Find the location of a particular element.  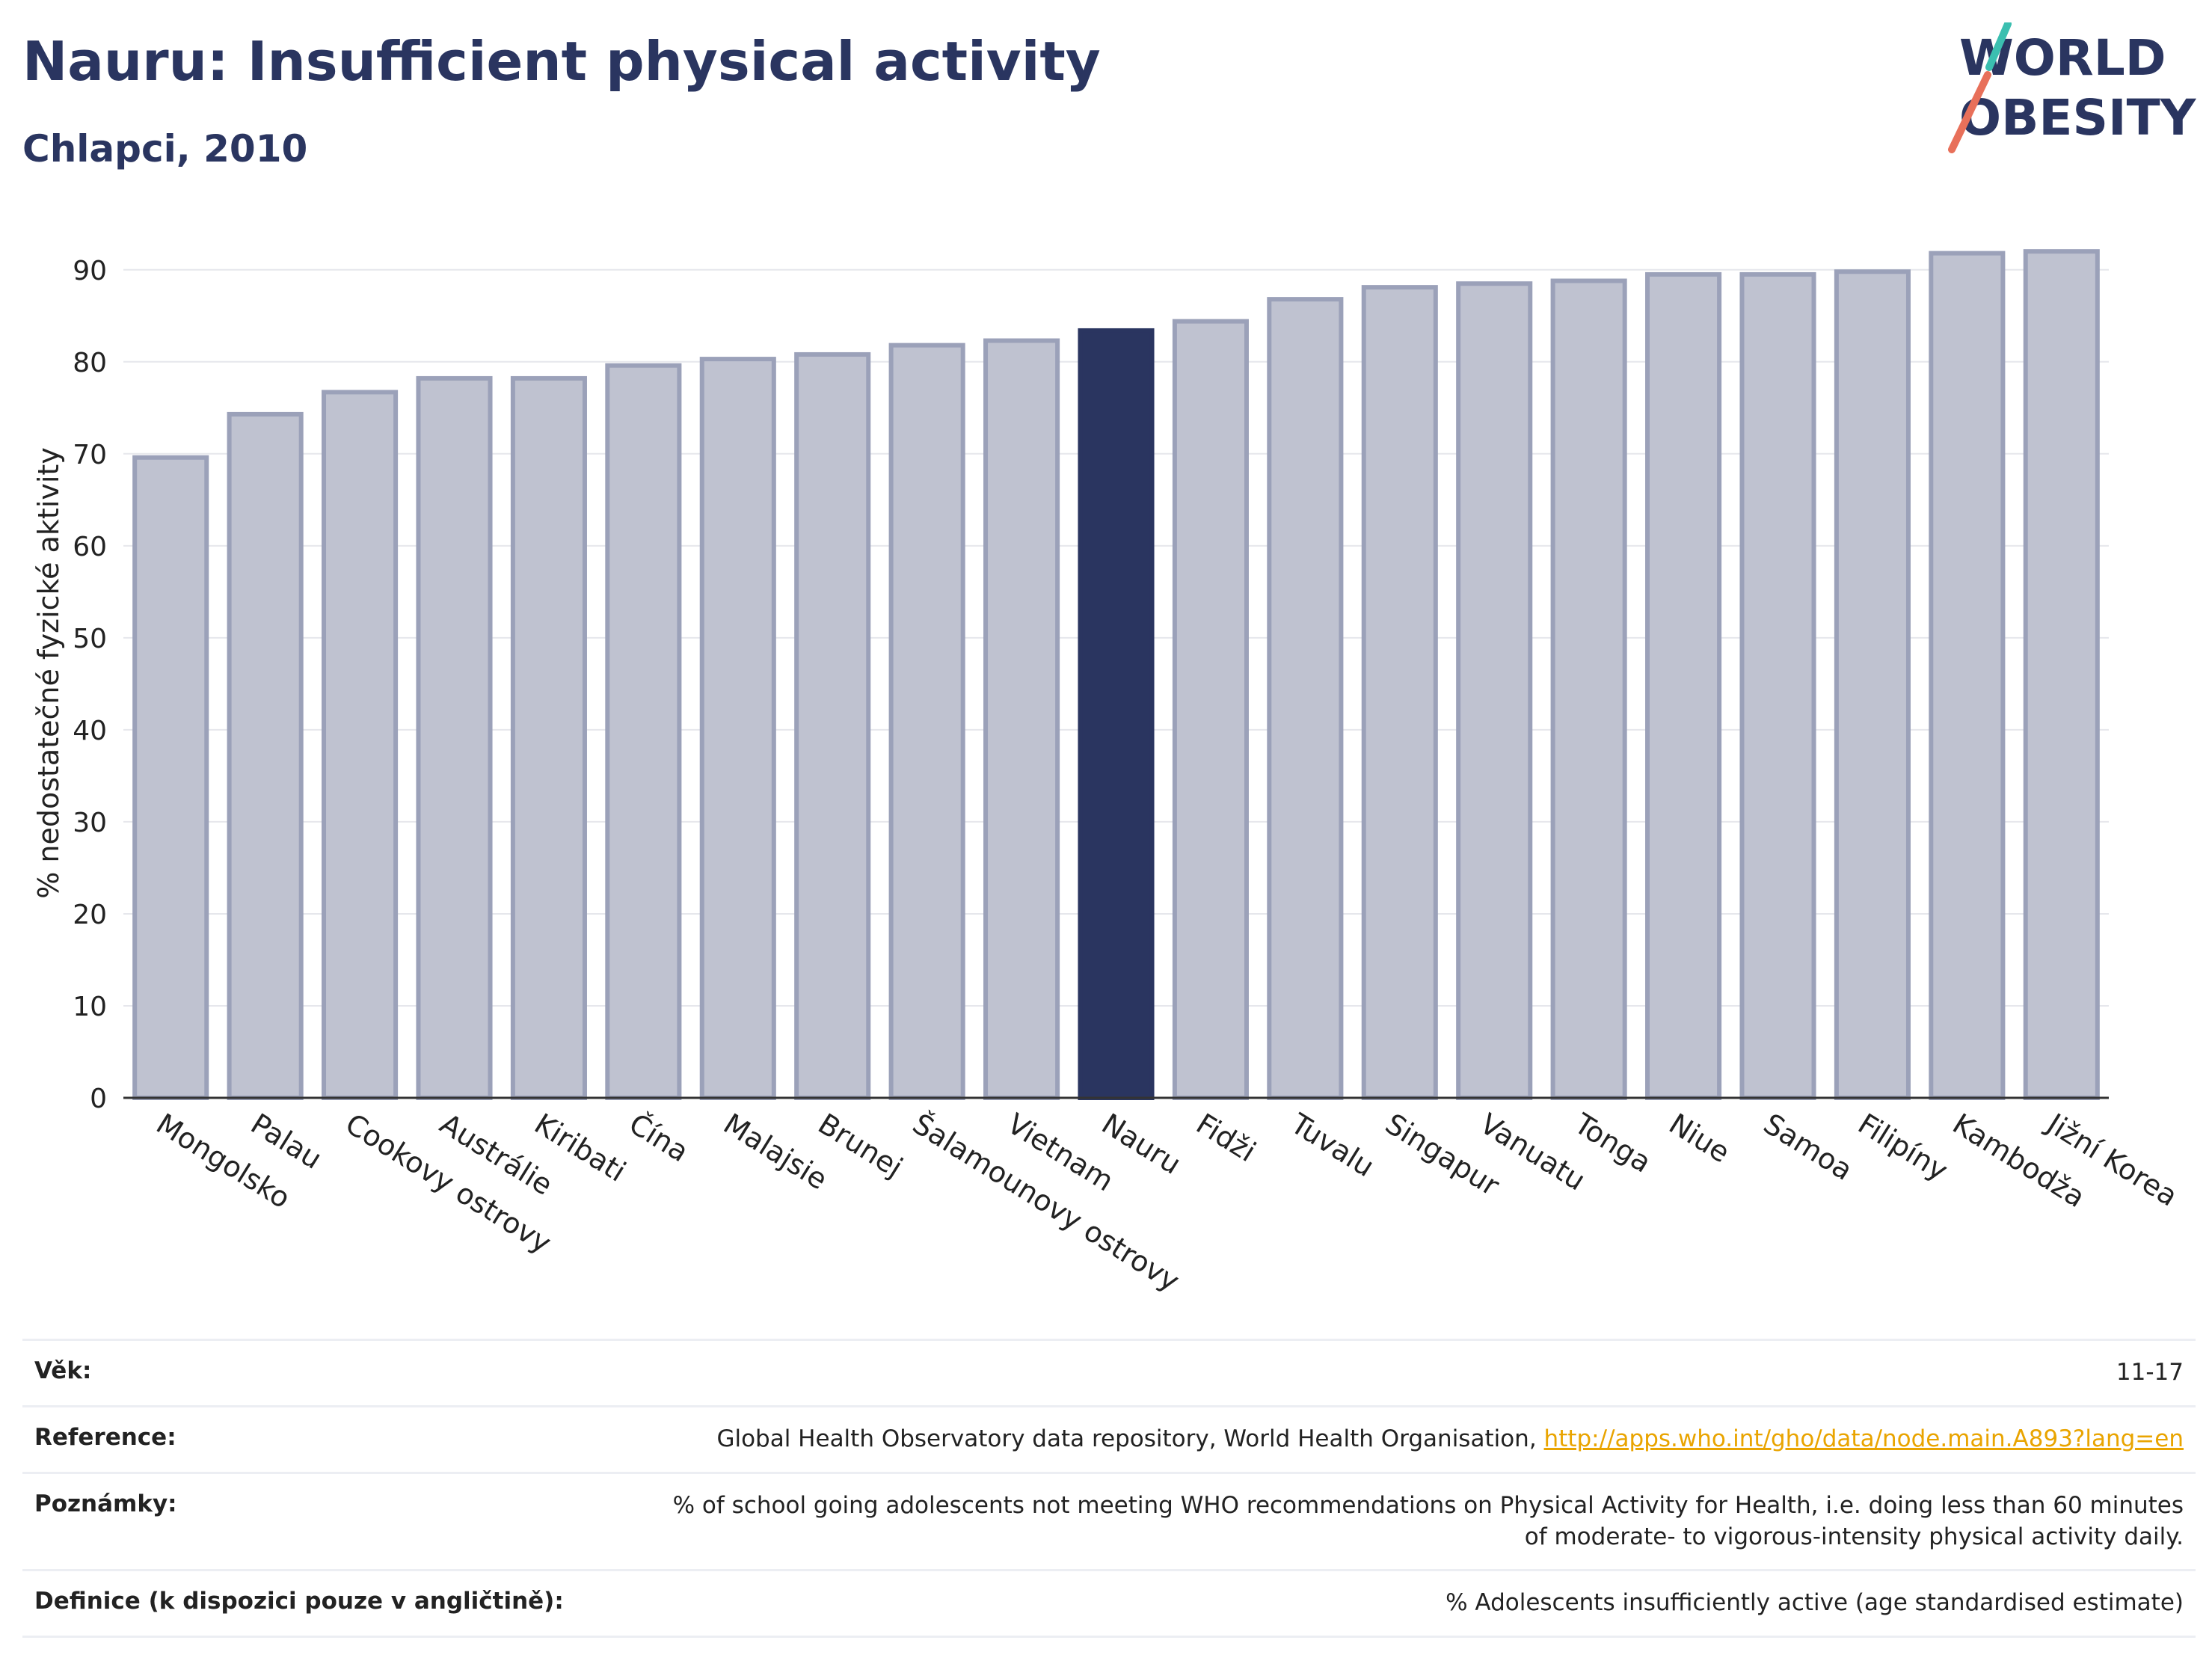

bar-palau is located at coordinates (265, 755).